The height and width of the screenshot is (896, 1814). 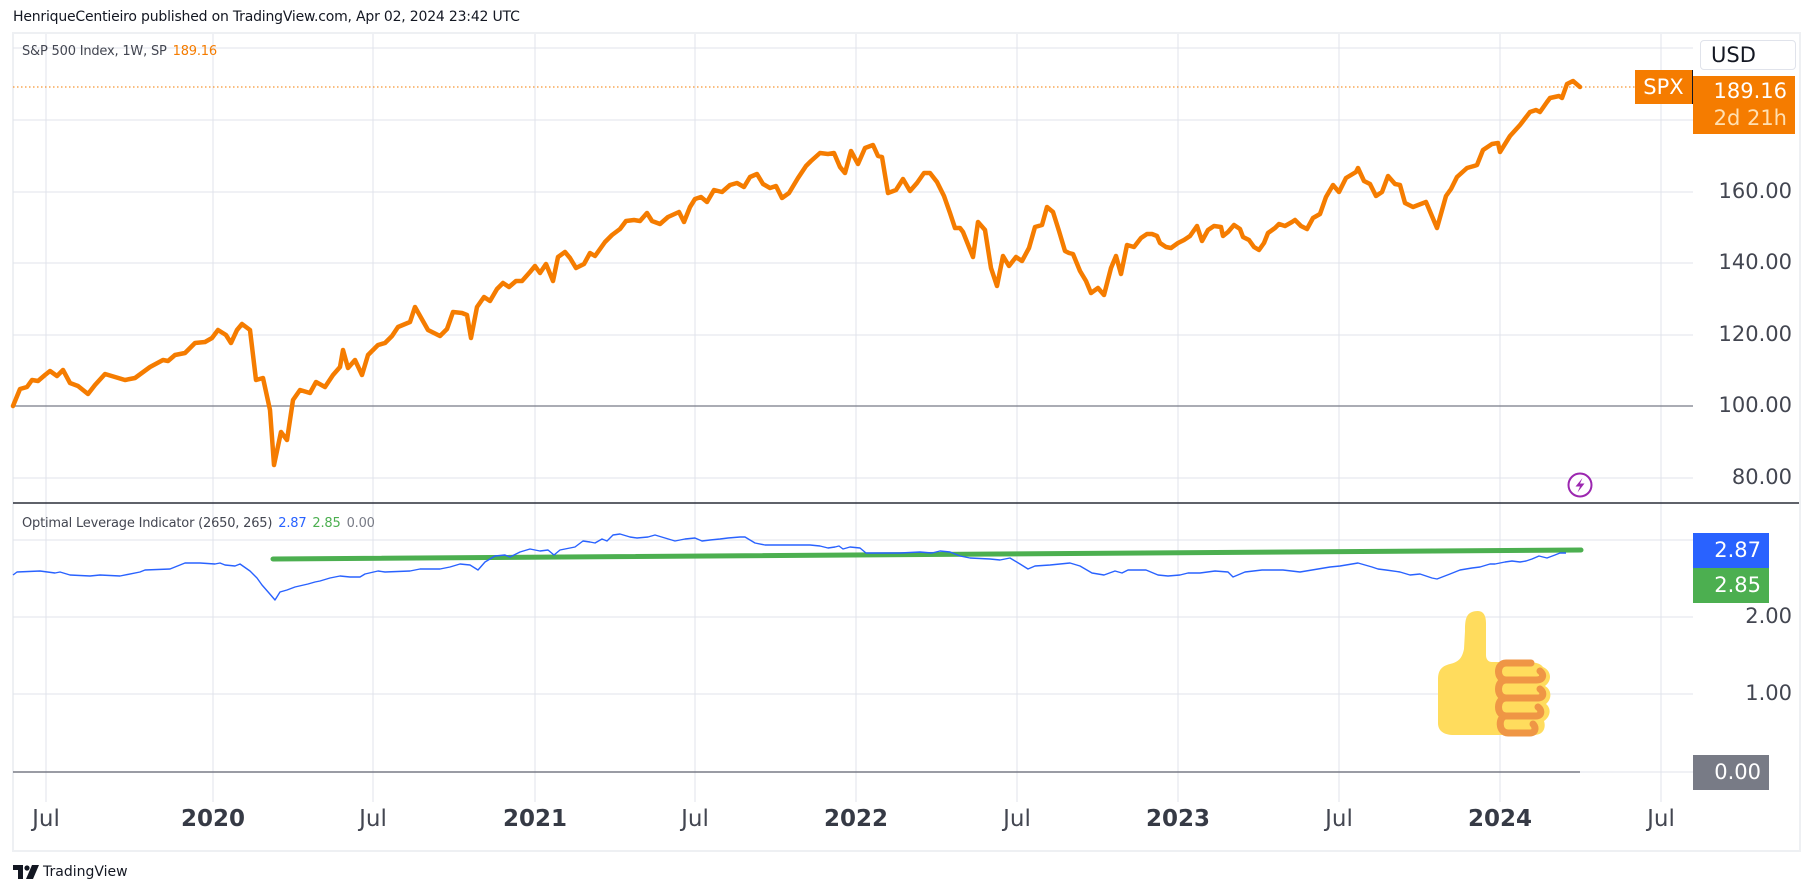 I want to click on threshold-value-tag: 2.85, so click(x=1731, y=585).